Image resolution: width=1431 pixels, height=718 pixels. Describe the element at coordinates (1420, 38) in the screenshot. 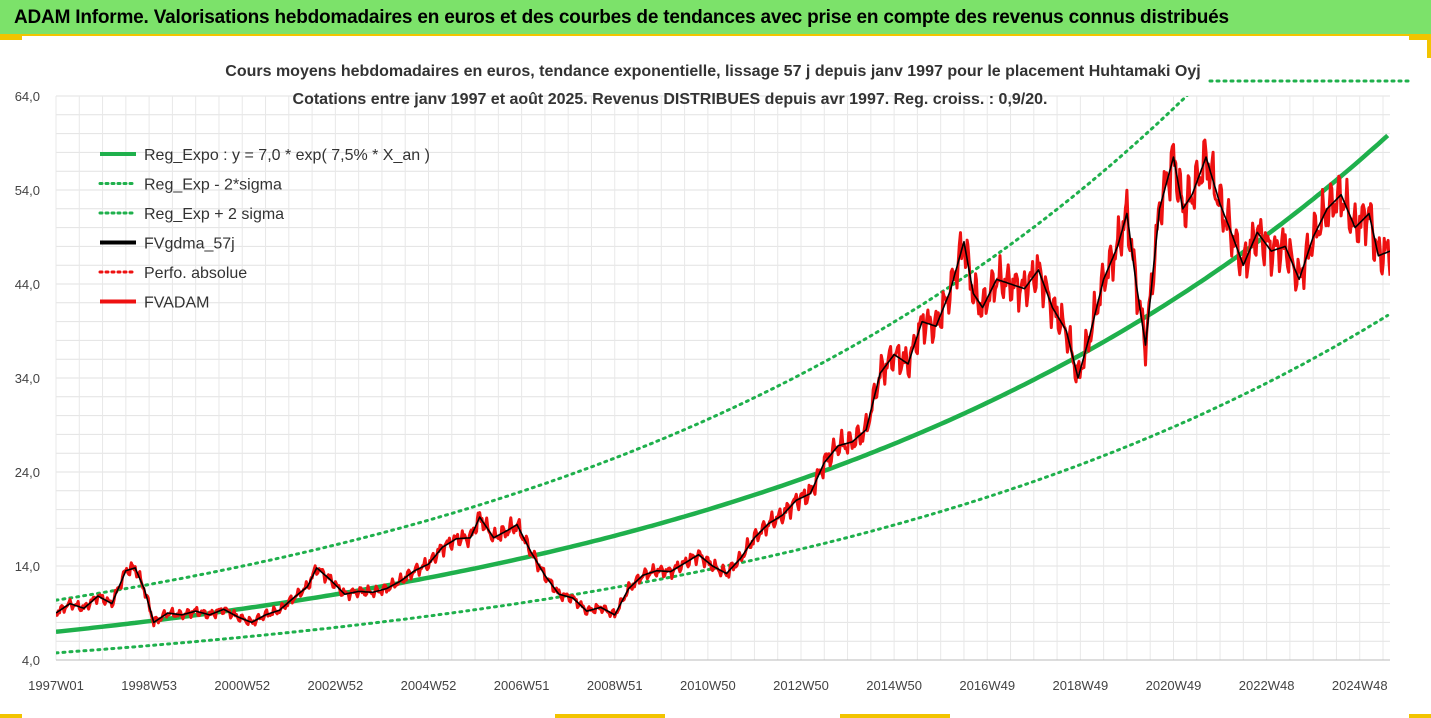

I see `frame-corner-top-right` at that location.